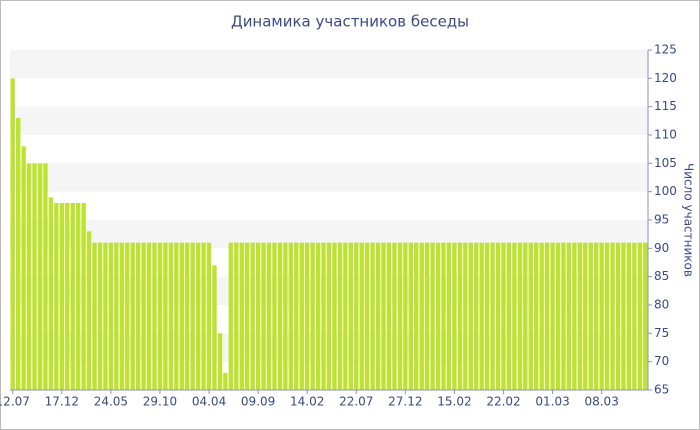 The height and width of the screenshot is (430, 700). Describe the element at coordinates (601, 402) in the screenshot. I see `x-tick-label: 08.03` at that location.